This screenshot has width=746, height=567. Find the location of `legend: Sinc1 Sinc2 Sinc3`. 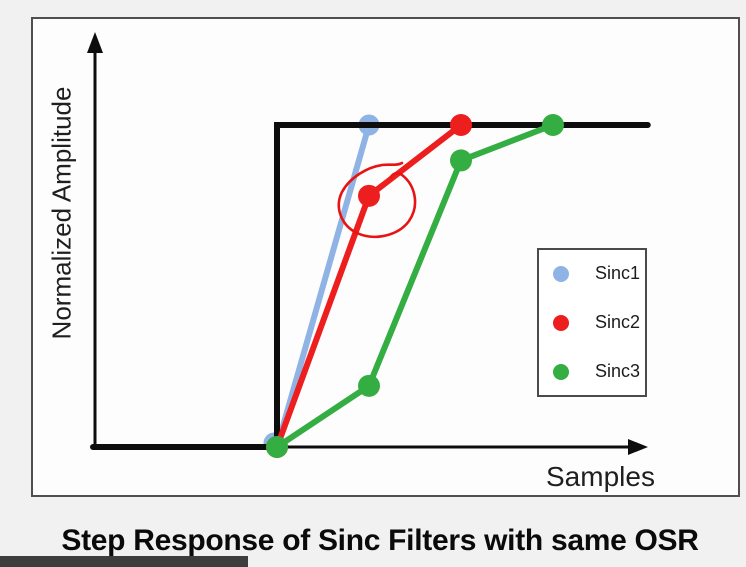

legend: Sinc1 Sinc2 Sinc3 is located at coordinates (592, 322).